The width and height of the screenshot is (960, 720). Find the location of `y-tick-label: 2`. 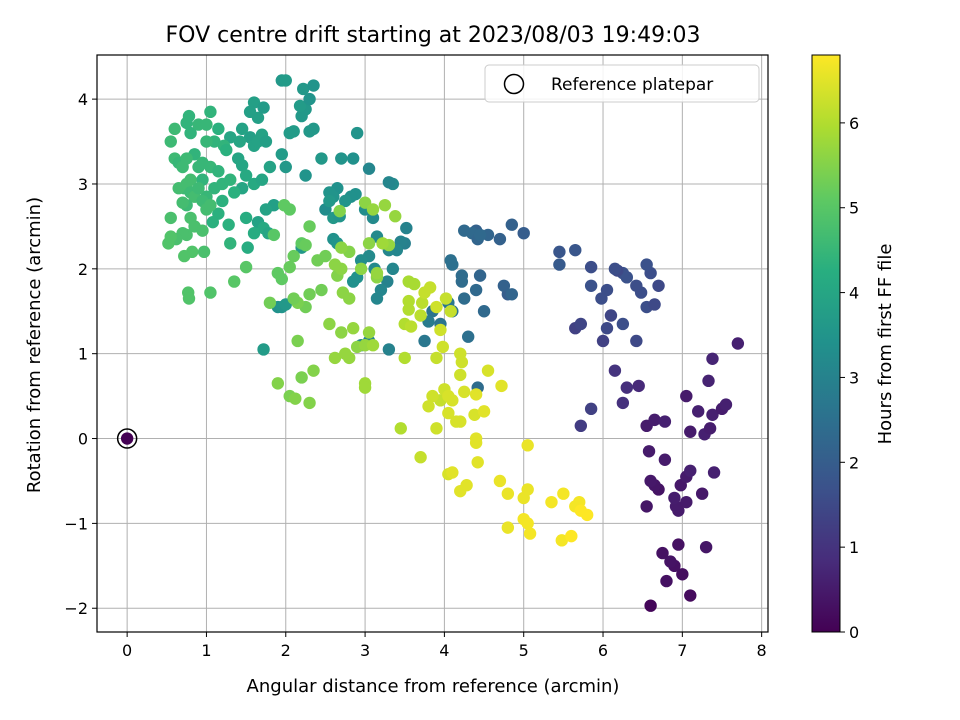

y-tick-label: 2 is located at coordinates (83, 269).